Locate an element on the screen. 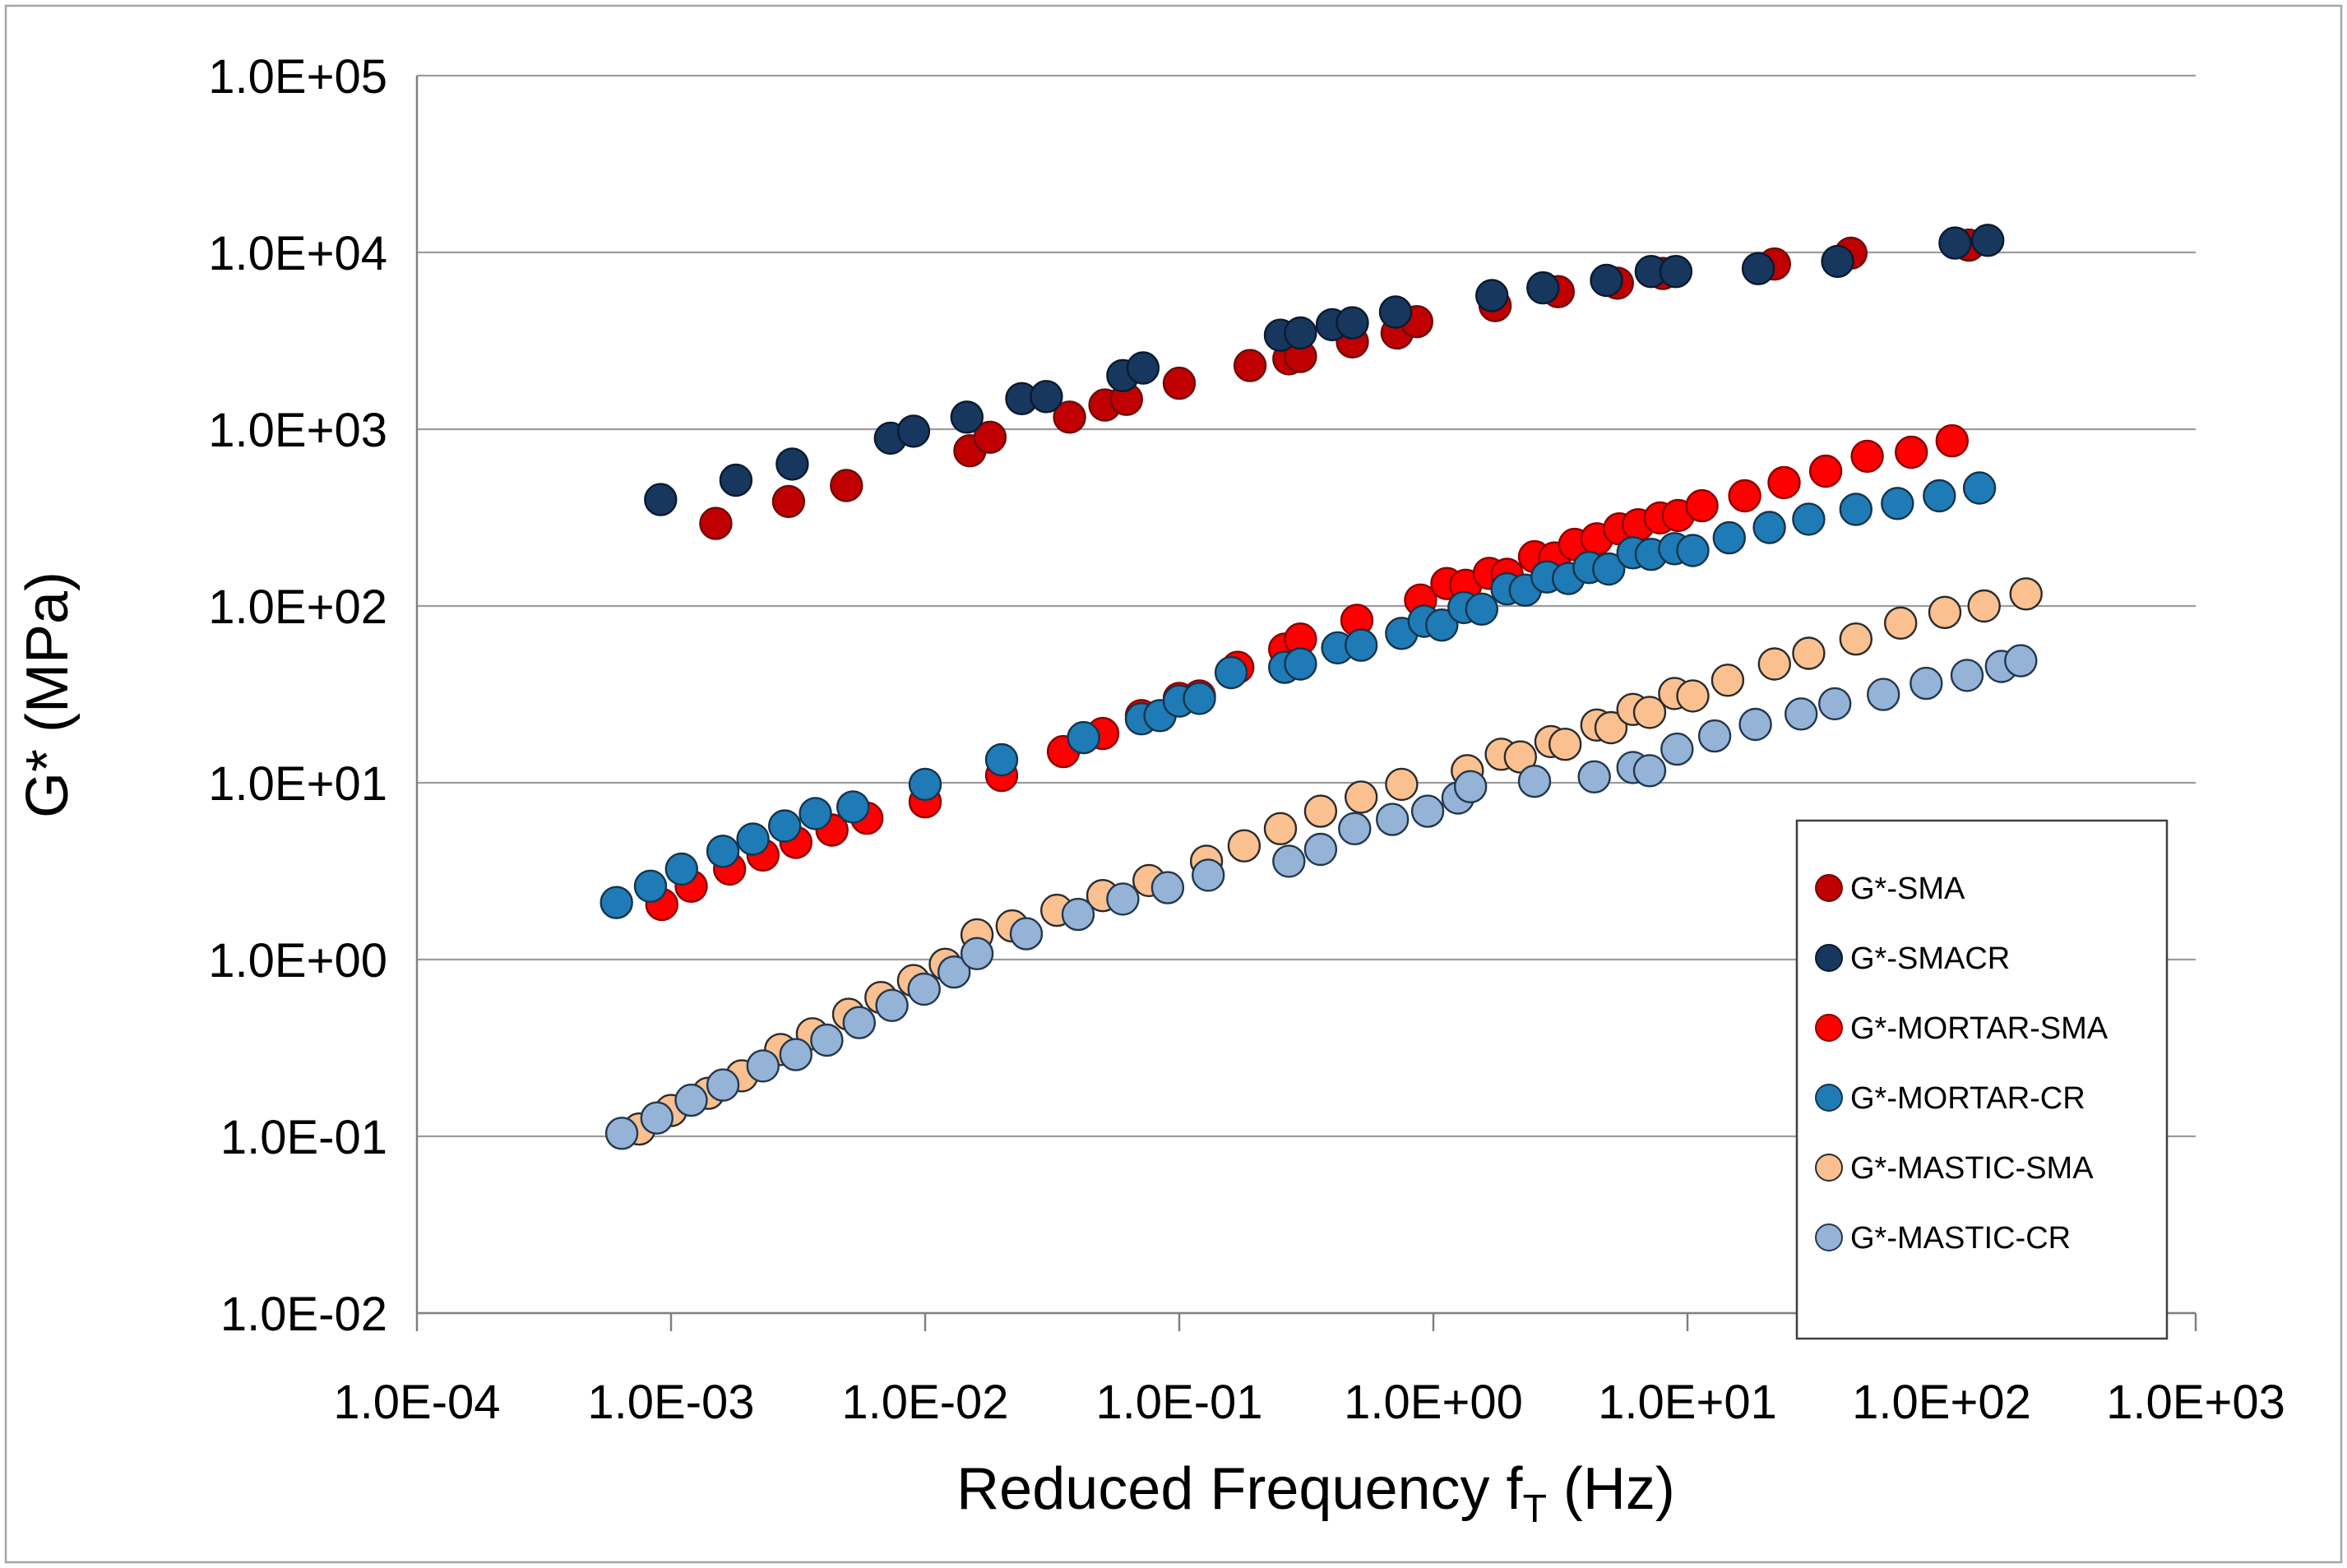  y-tick-label: 1.0E+01 is located at coordinates (298, 784).